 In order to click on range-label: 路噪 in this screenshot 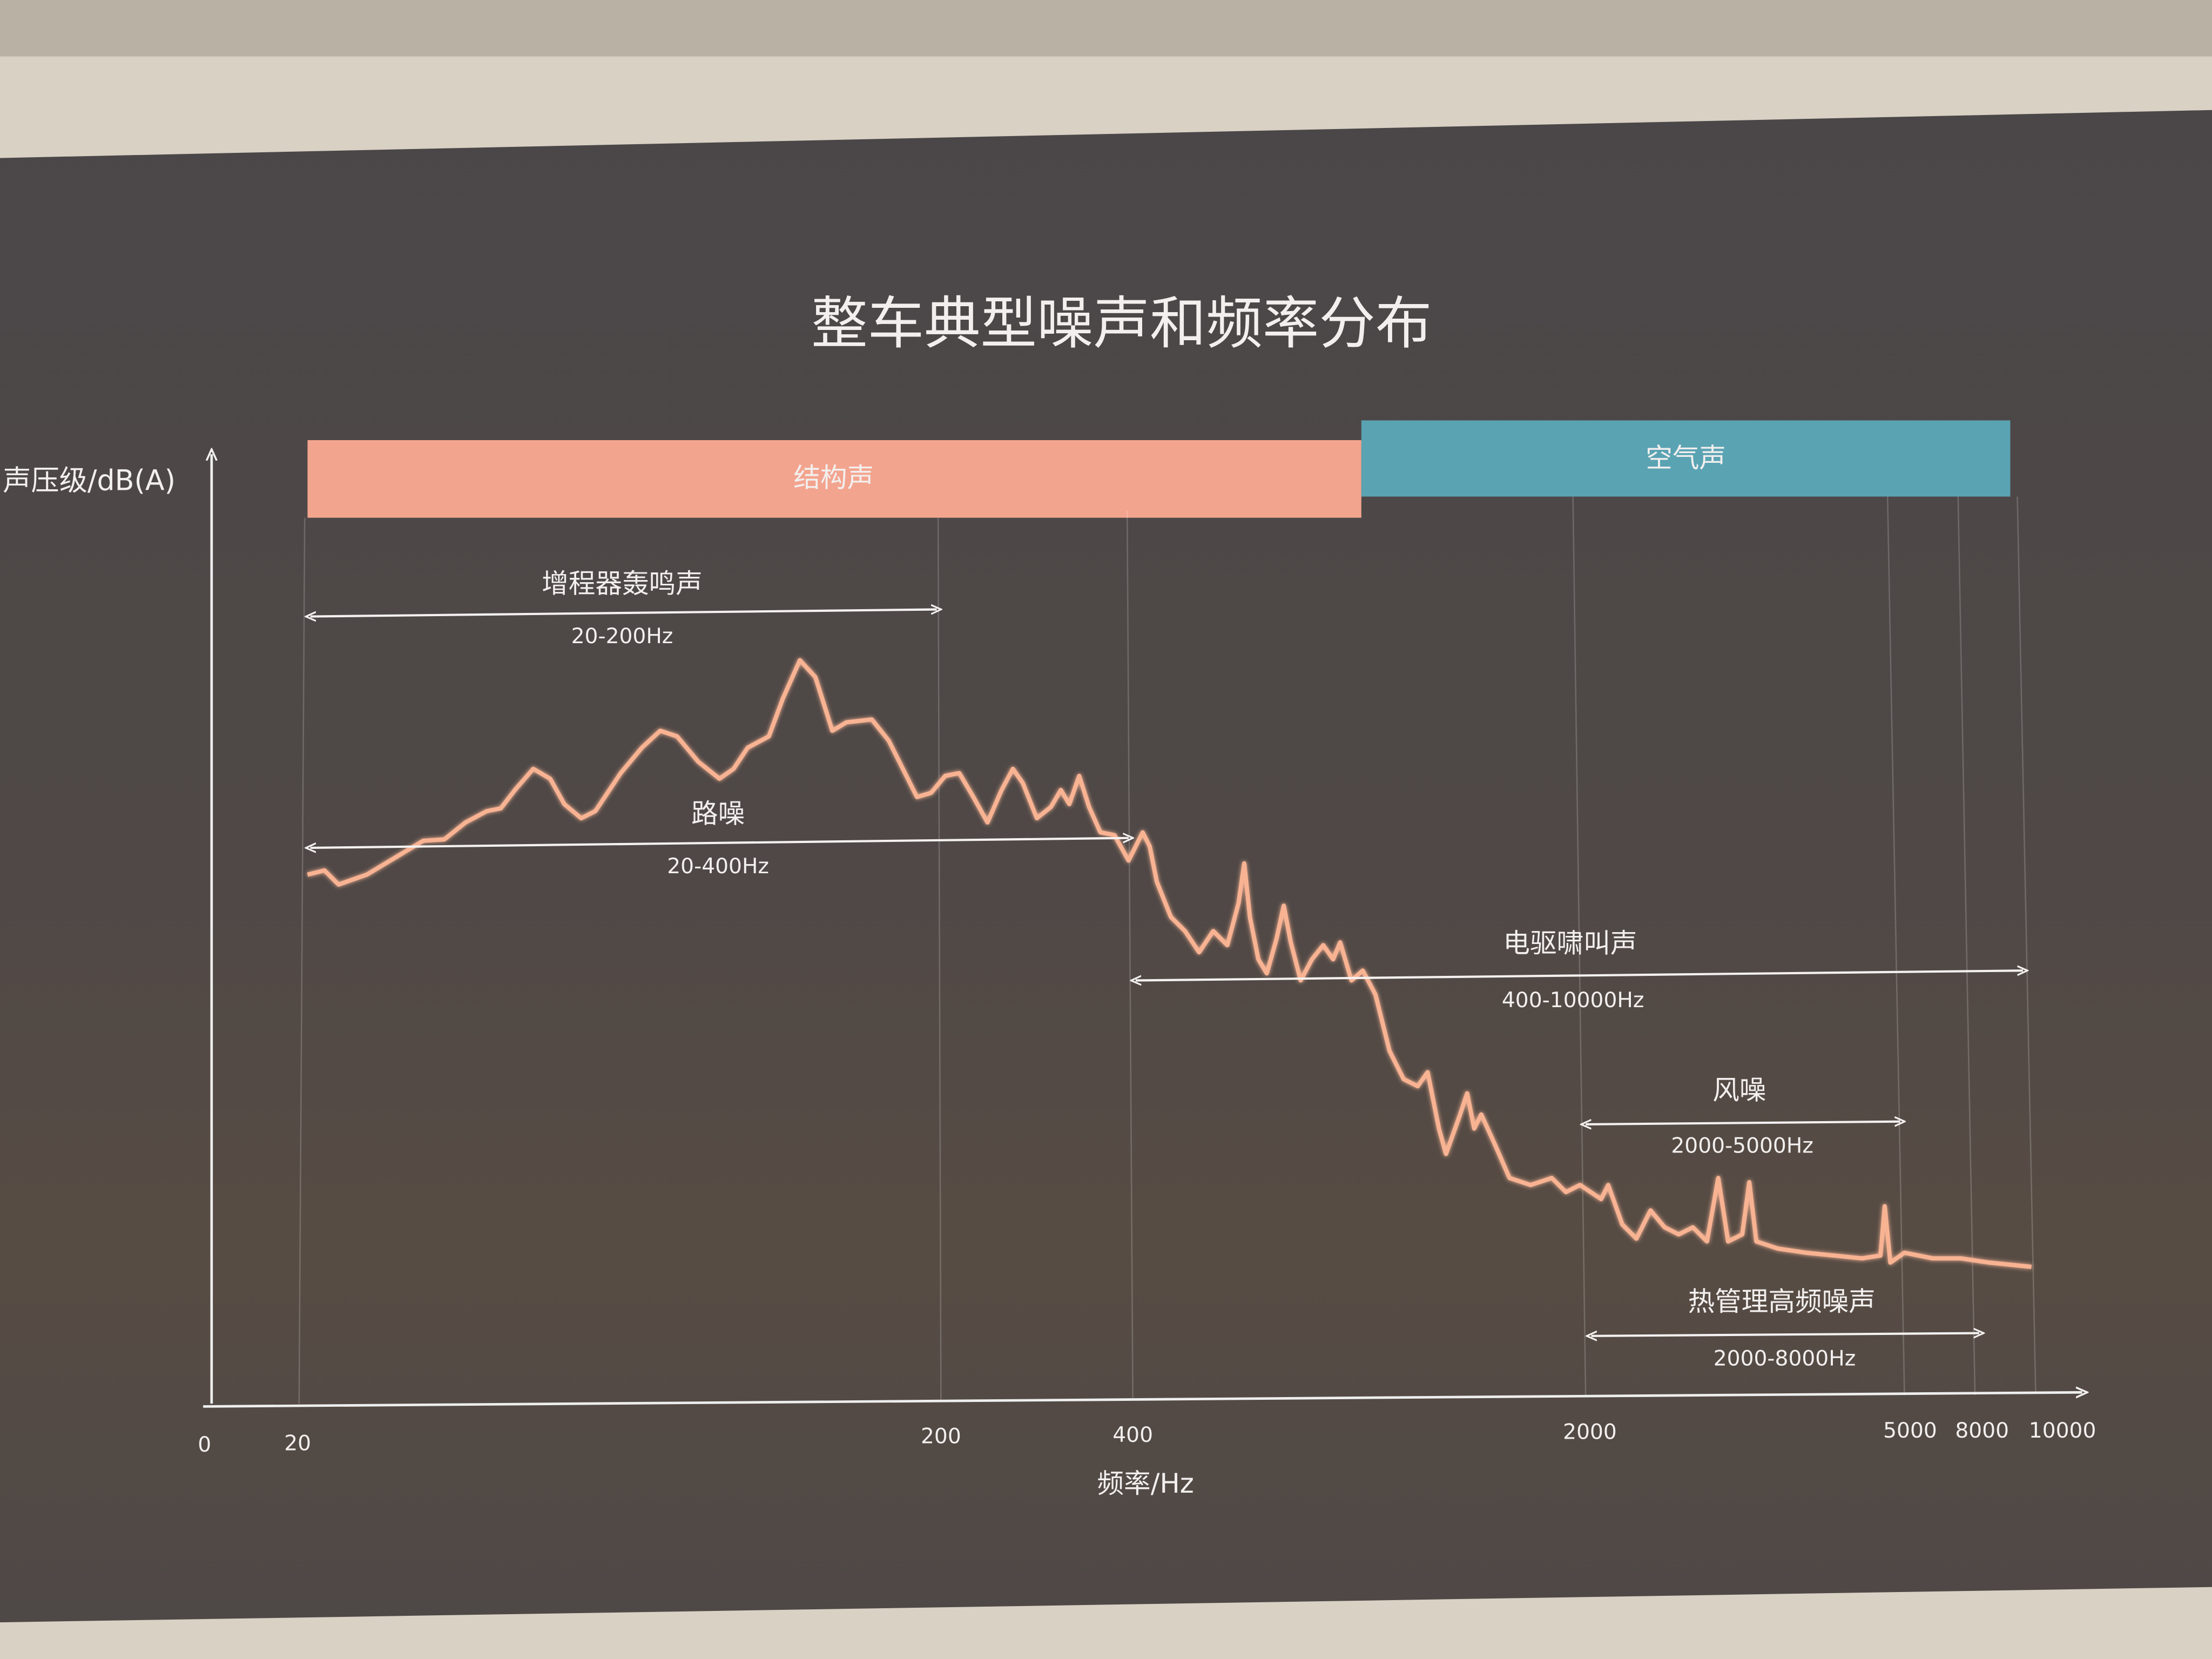, I will do `click(718, 813)`.